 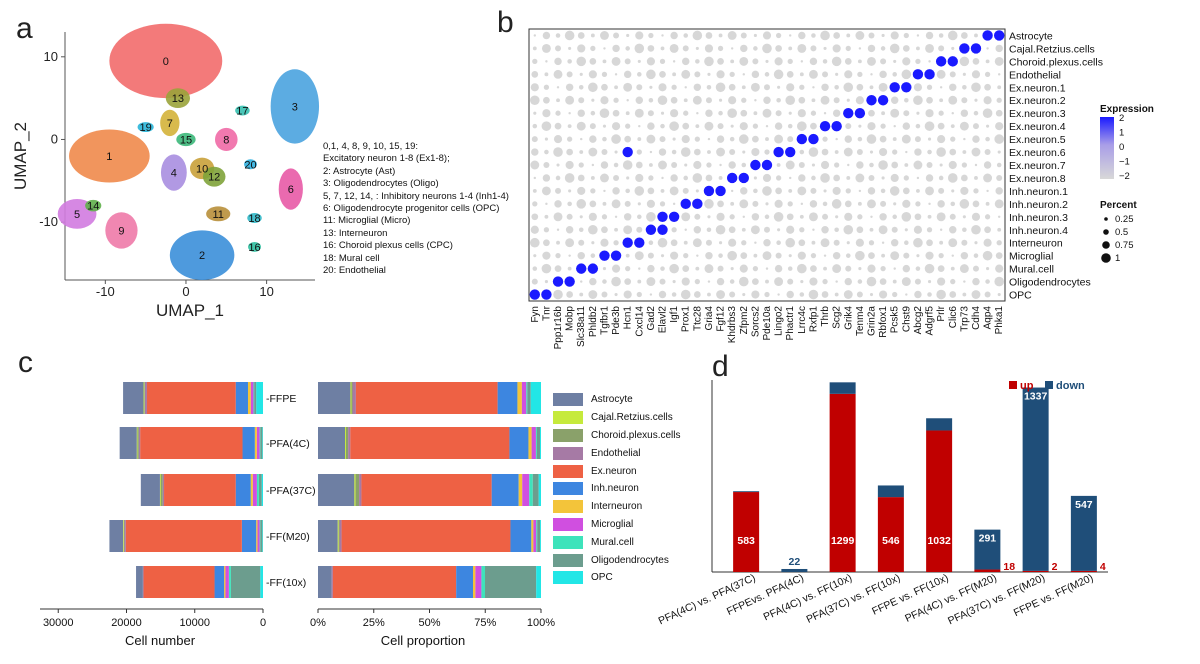 I want to click on umap-legend-line: 0,1, 4, 8, 9, 10, 15, 19:, so click(x=371, y=146).